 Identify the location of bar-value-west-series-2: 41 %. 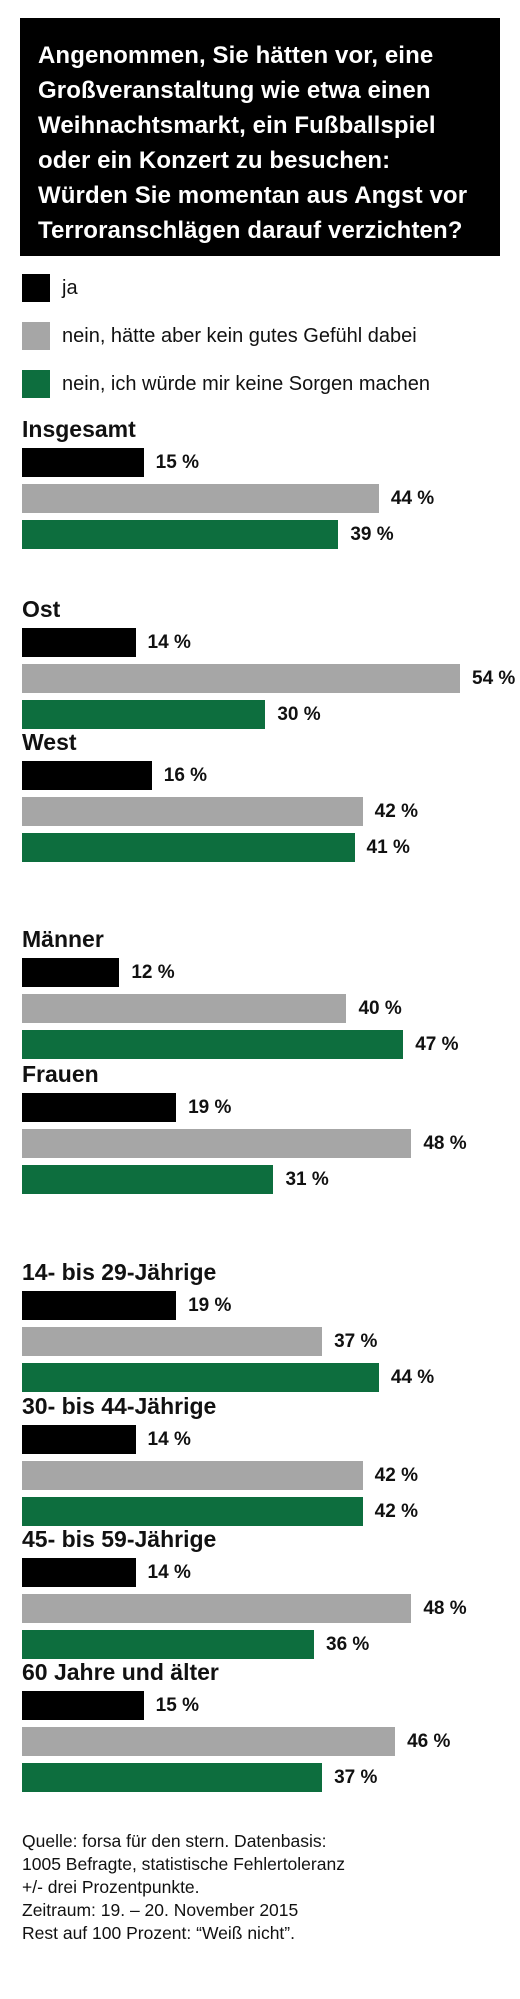
(388, 847).